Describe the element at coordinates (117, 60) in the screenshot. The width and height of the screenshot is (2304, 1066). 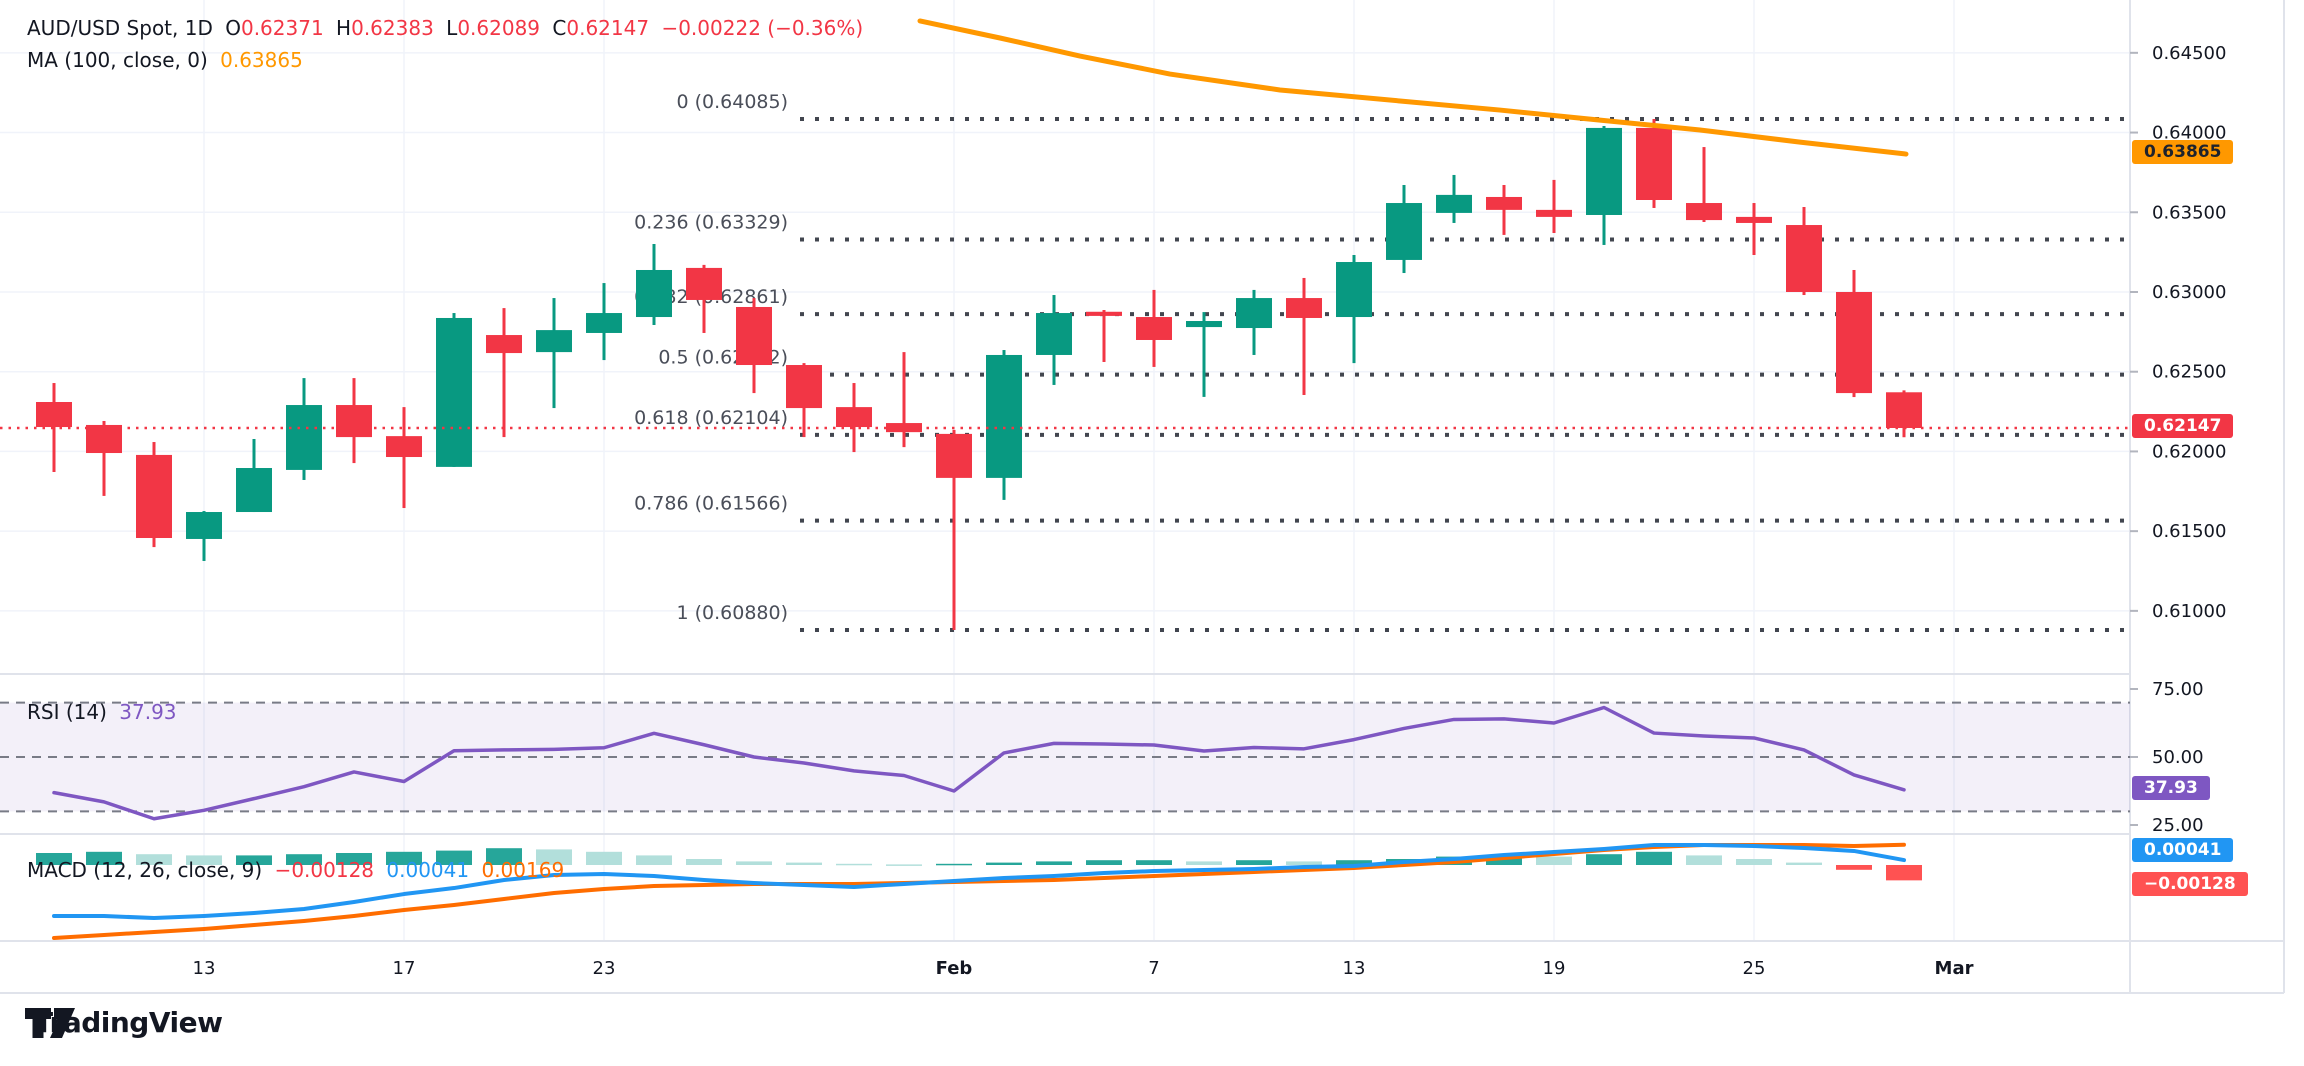
I see `ma-label: MA (100, close, 0)` at that location.